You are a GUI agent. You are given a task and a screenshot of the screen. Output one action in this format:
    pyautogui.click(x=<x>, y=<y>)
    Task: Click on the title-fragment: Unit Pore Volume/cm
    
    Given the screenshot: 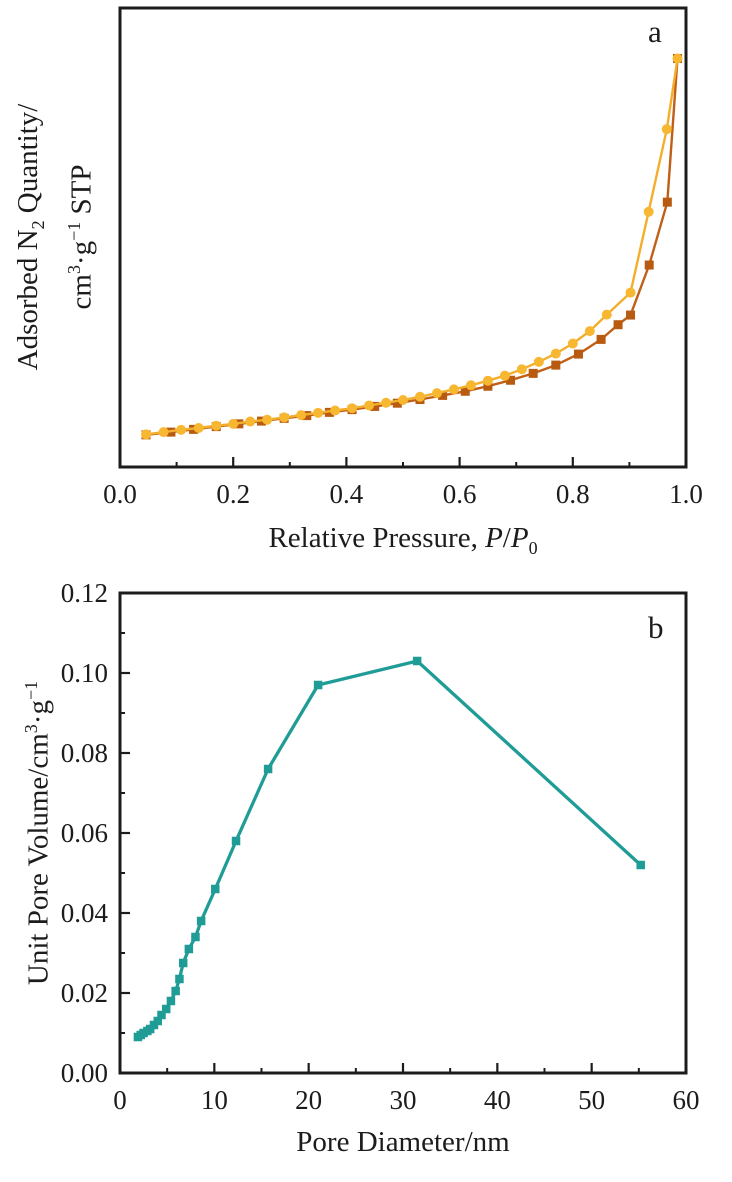 What is the action you would take?
    pyautogui.click(x=38, y=859)
    